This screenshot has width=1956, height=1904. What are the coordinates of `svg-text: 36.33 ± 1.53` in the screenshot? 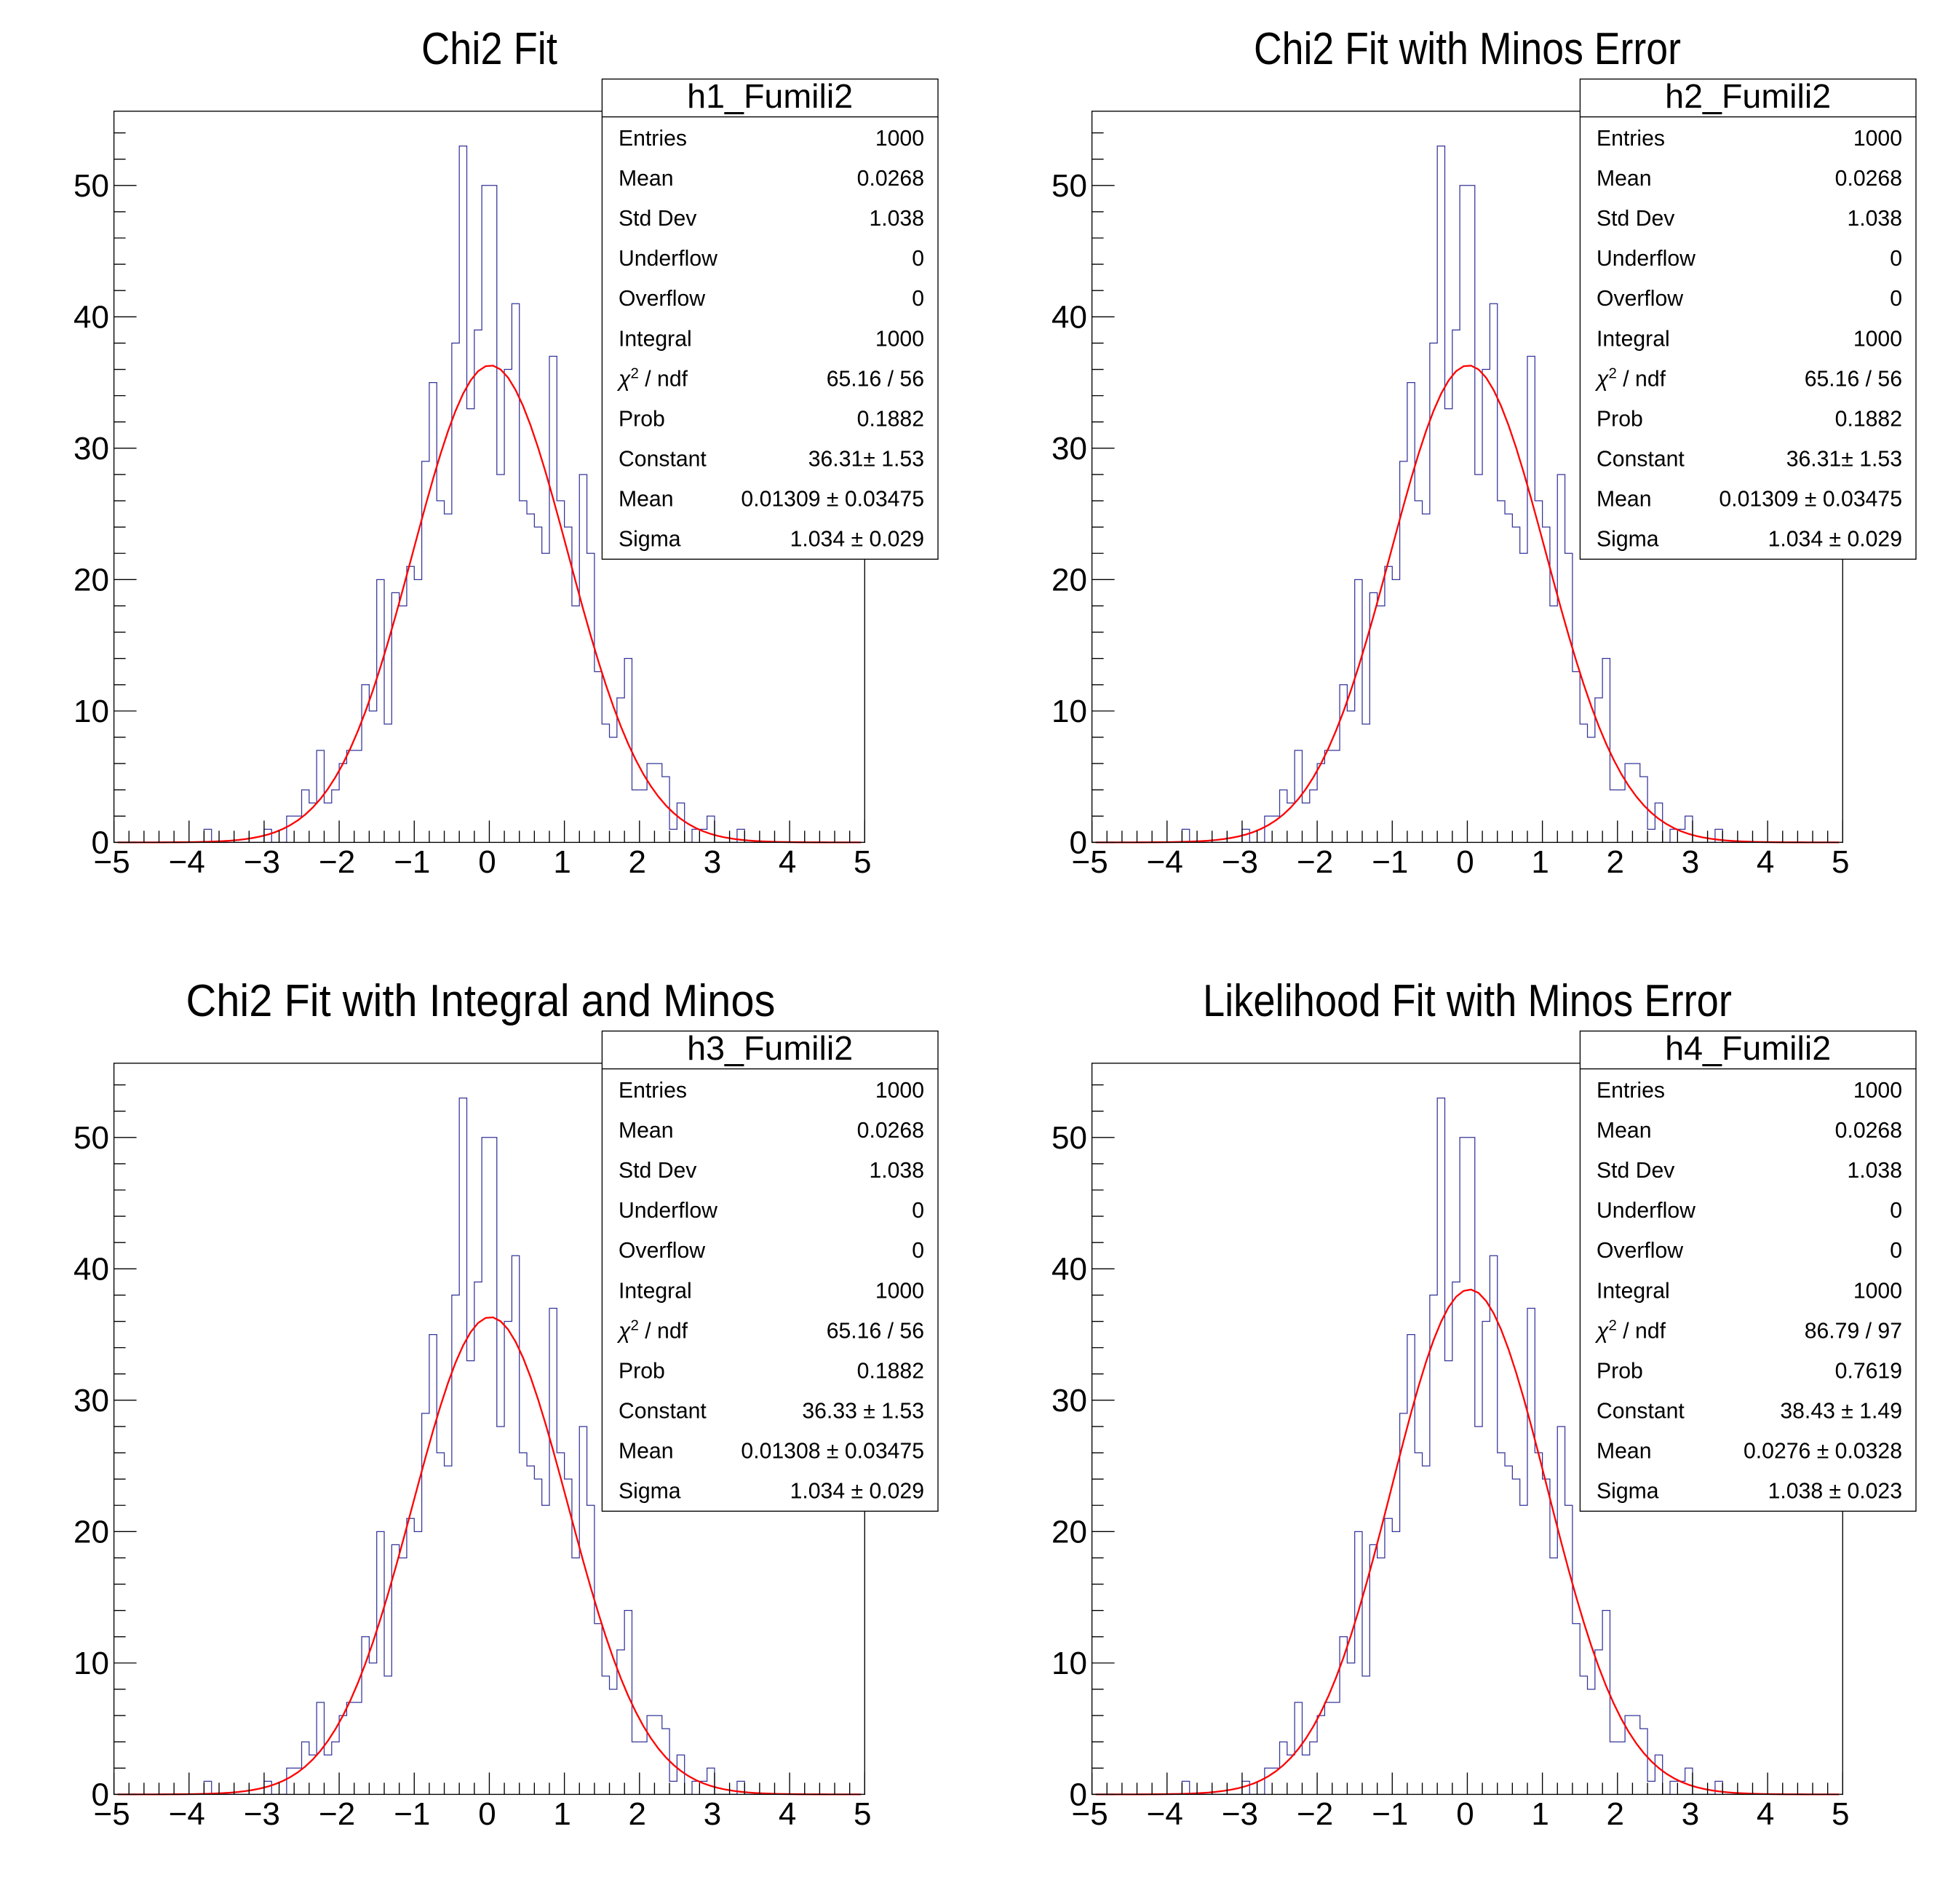 It's located at (863, 1411).